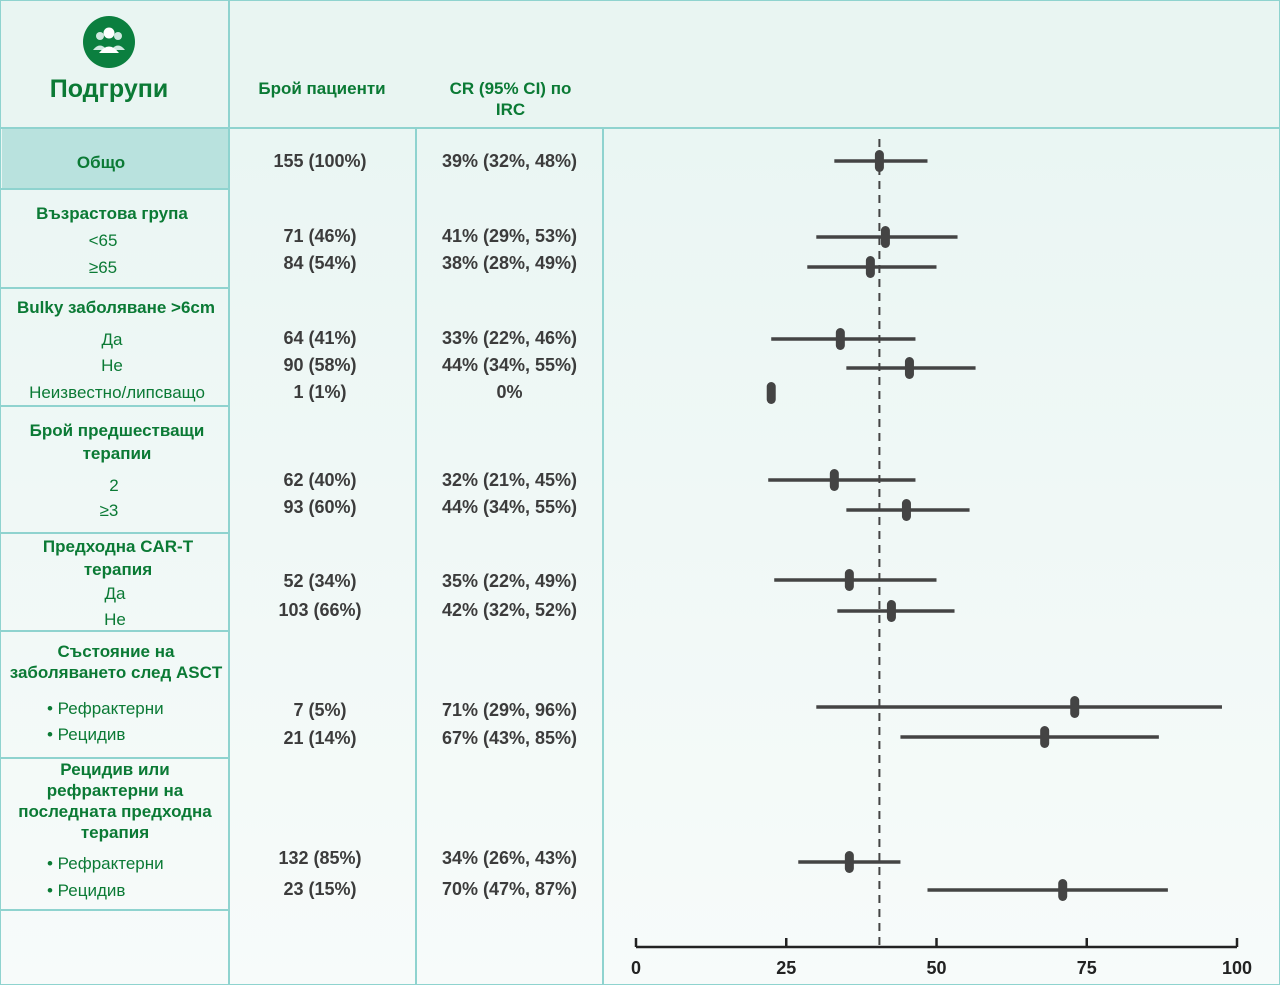 The width and height of the screenshot is (1280, 985). What do you see at coordinates (640, 64) in the screenshot?
I see `header-band` at bounding box center [640, 64].